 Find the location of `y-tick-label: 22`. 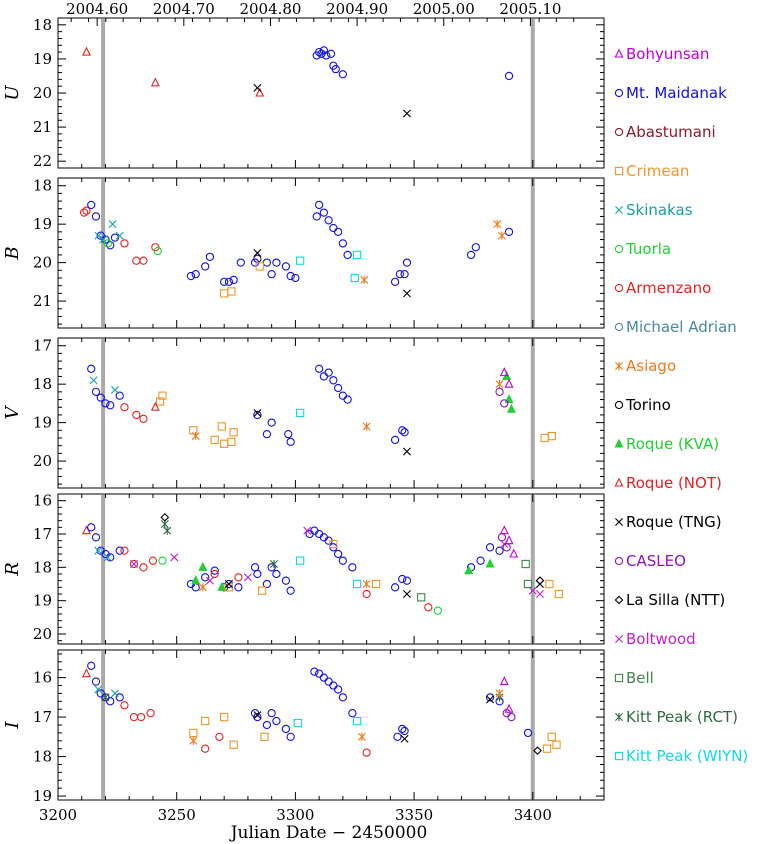

y-tick-label: 22 is located at coordinates (42, 161).